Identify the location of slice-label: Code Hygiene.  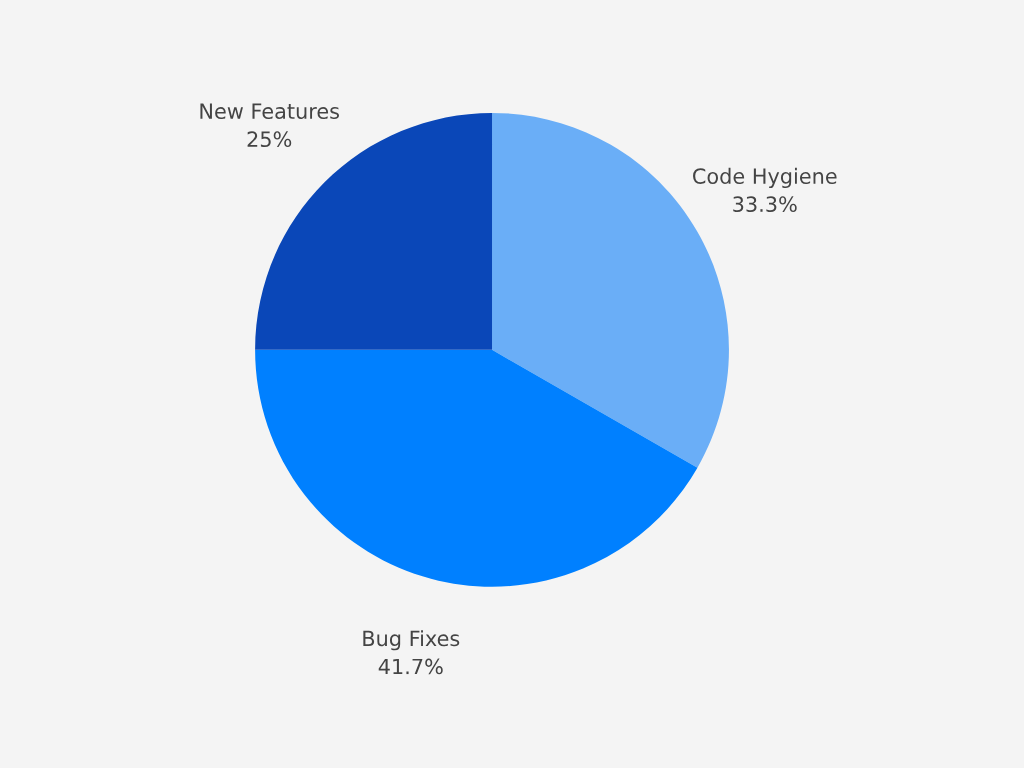
(765, 178).